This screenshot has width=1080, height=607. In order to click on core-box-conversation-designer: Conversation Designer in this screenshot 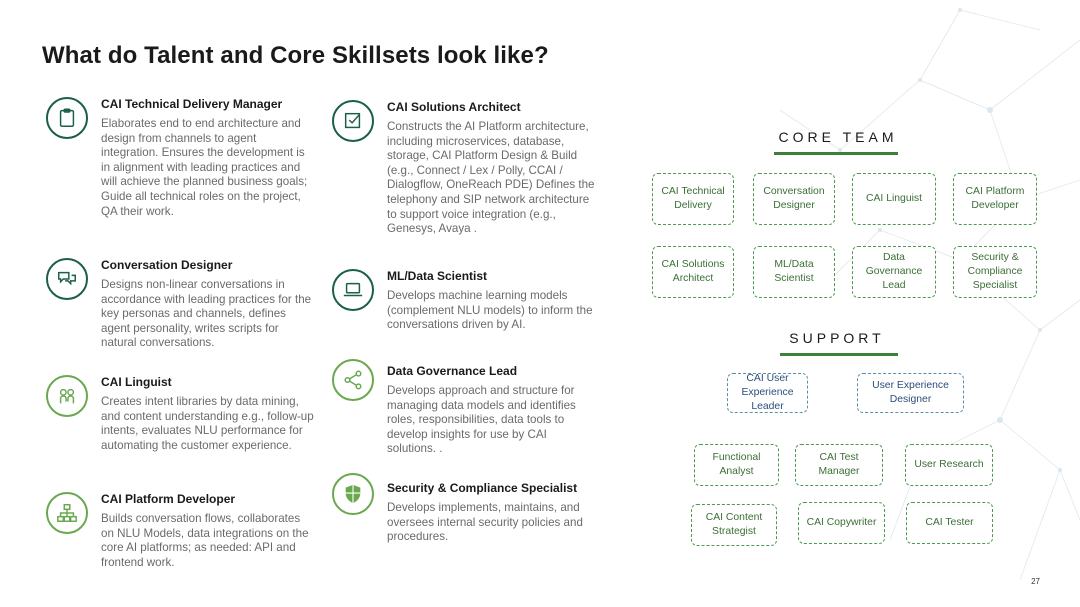, I will do `click(794, 199)`.